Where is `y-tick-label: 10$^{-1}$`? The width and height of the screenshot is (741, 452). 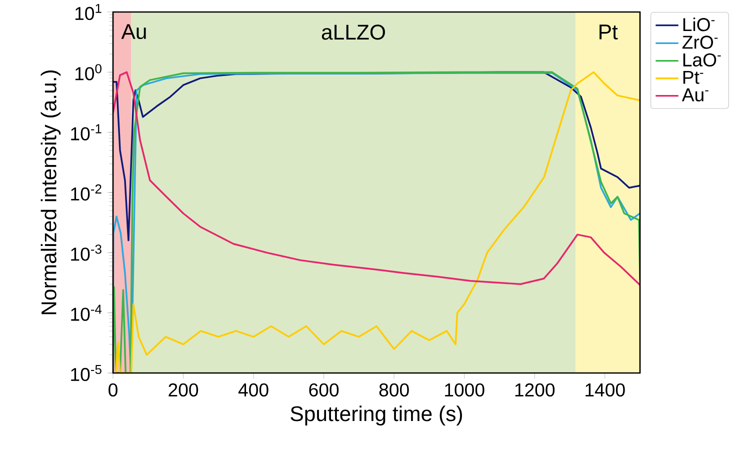
y-tick-label: 10$^{-1}$ is located at coordinates (86, 132).